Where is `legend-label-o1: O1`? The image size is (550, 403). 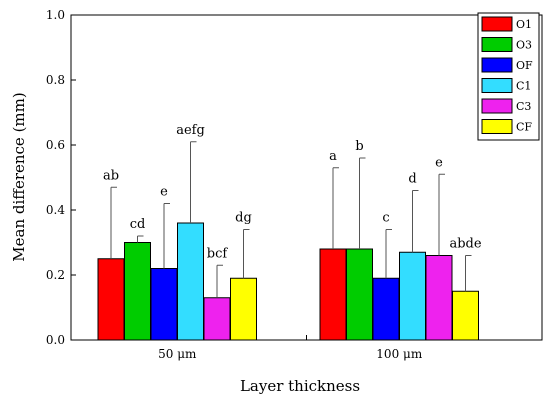 legend-label-o1: O1 is located at coordinates (524, 24).